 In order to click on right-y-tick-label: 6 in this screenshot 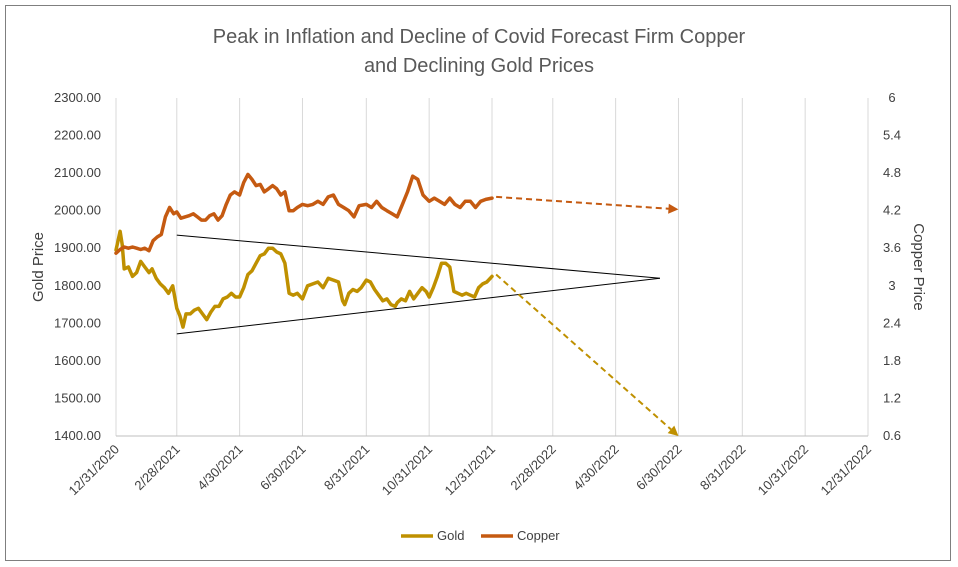, I will do `click(891, 97)`.